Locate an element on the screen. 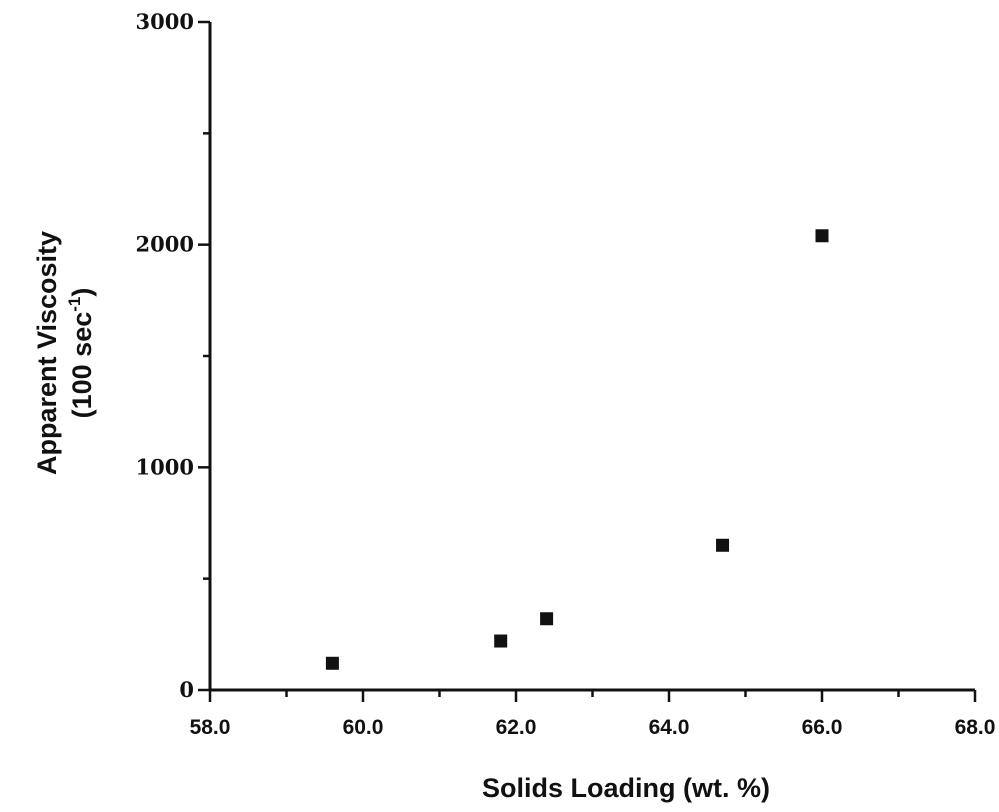  y-tick-label: 2000 is located at coordinates (165, 244).